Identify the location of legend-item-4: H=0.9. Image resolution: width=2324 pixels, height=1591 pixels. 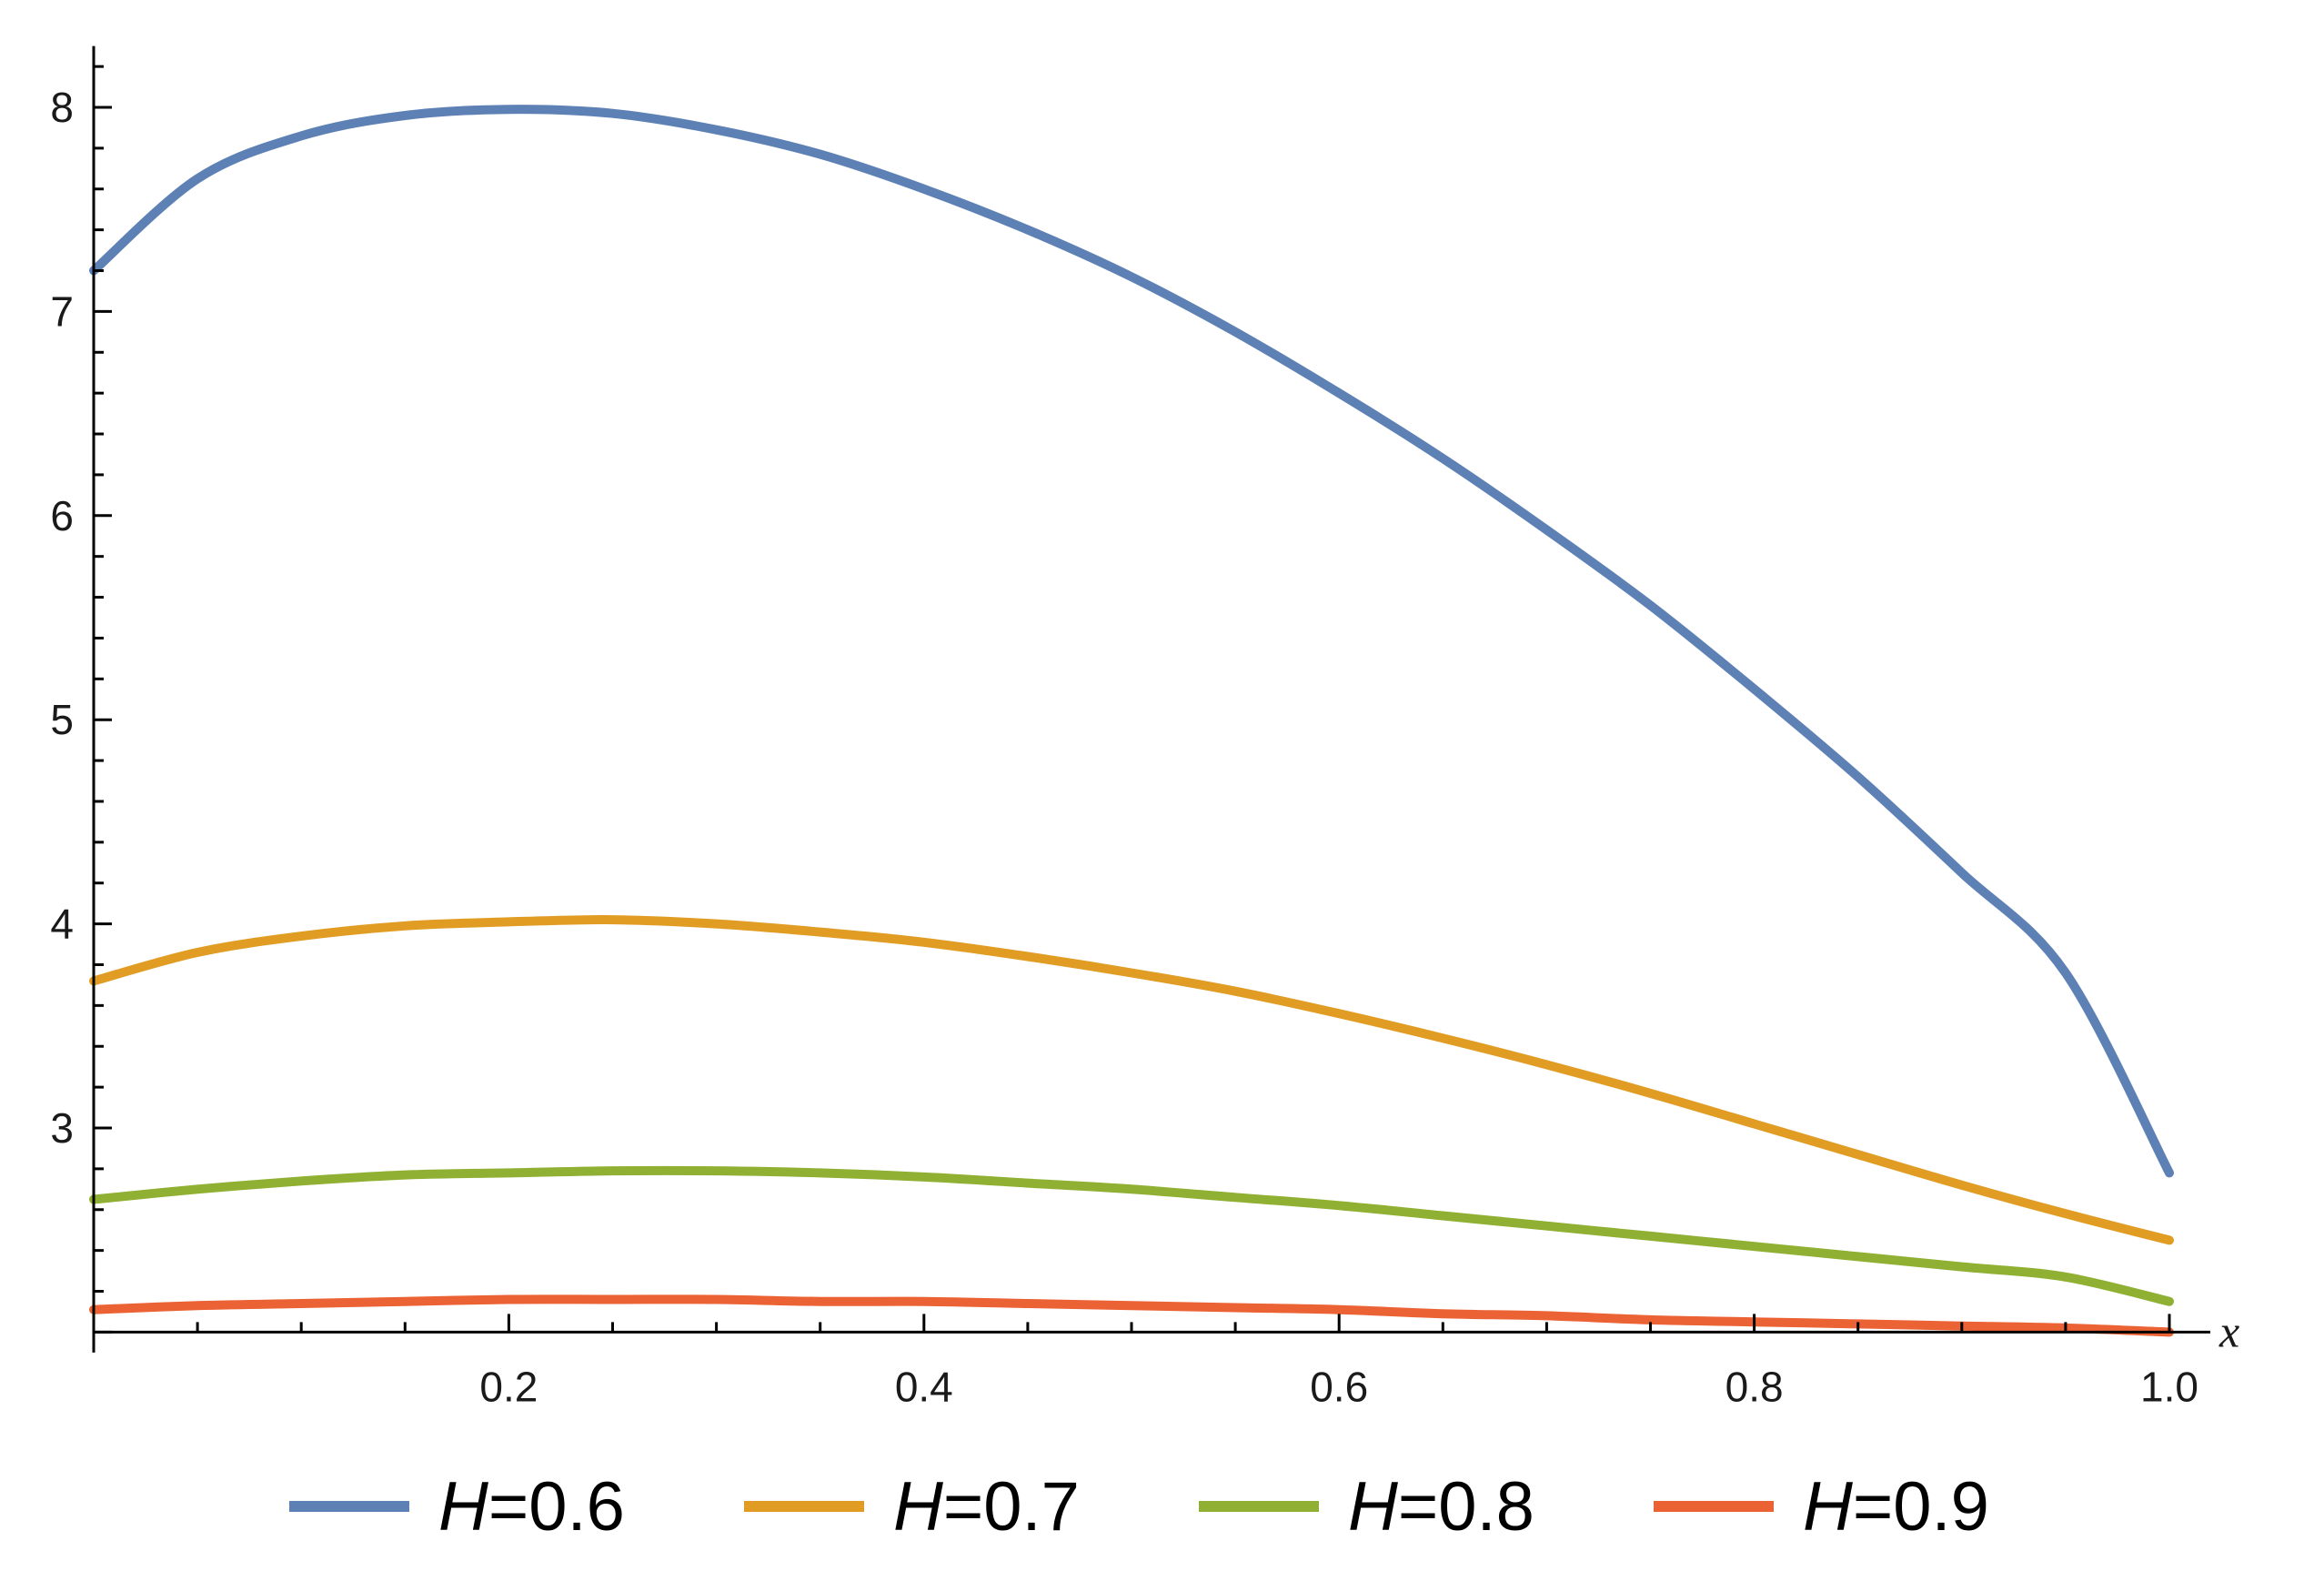
(1821, 1507).